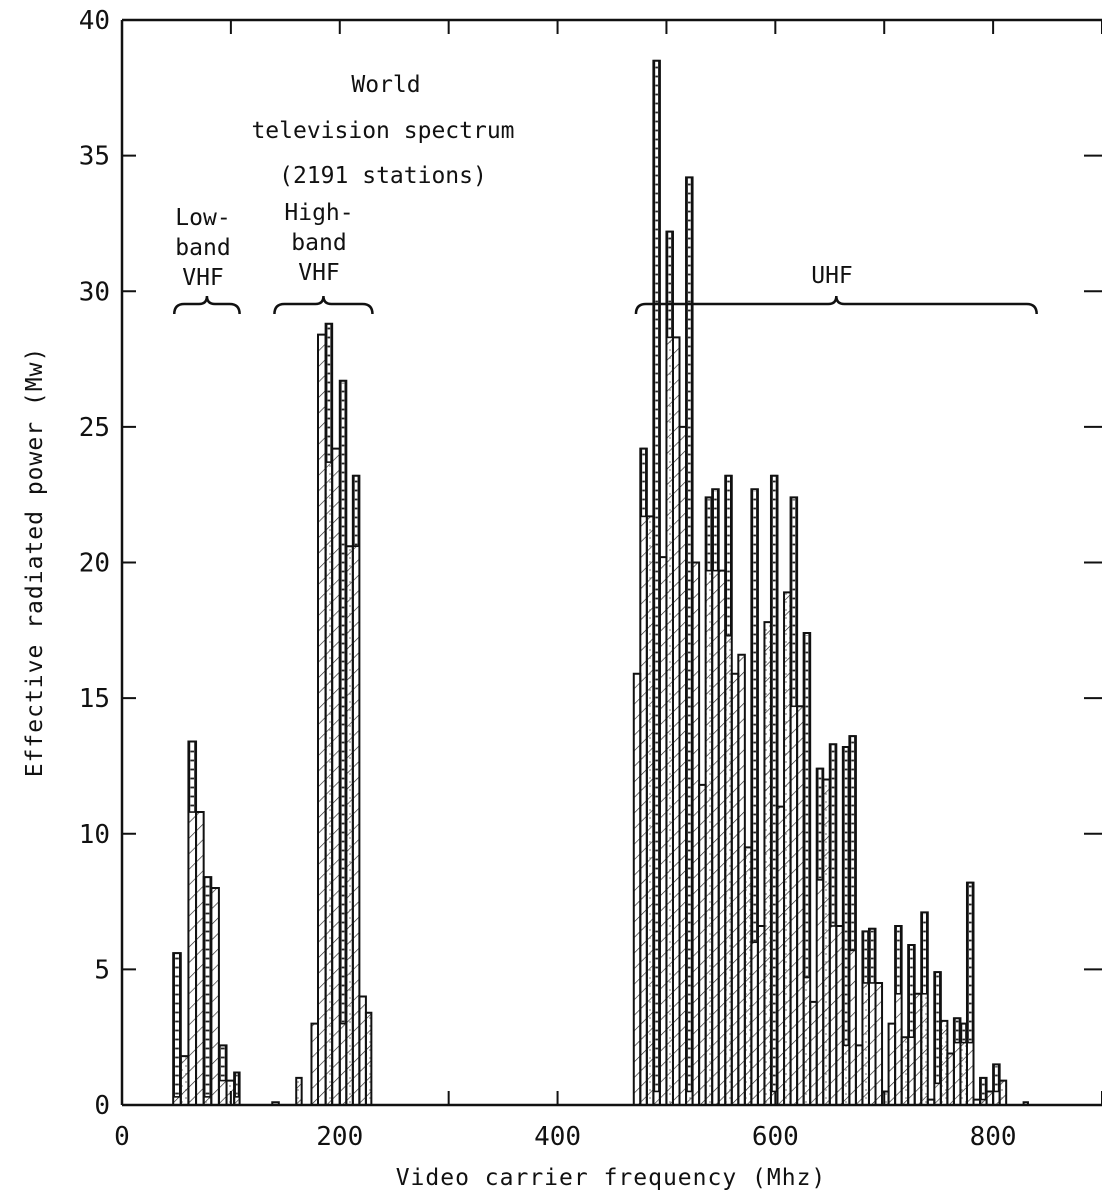  I want to click on y-tick-label: 20, so click(94, 564).